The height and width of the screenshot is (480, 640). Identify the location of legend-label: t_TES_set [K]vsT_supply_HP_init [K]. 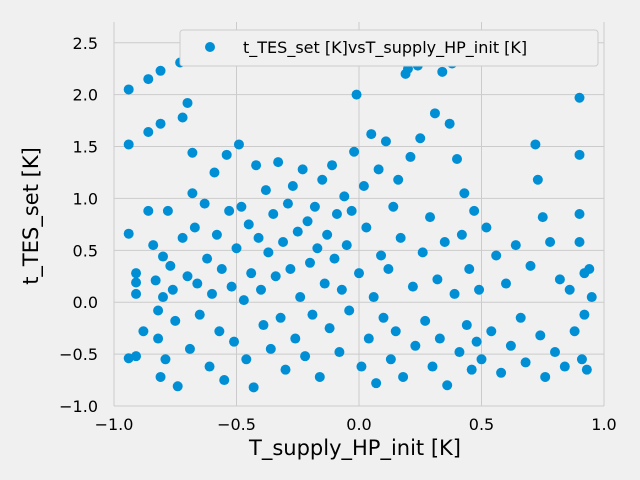
(385, 48).